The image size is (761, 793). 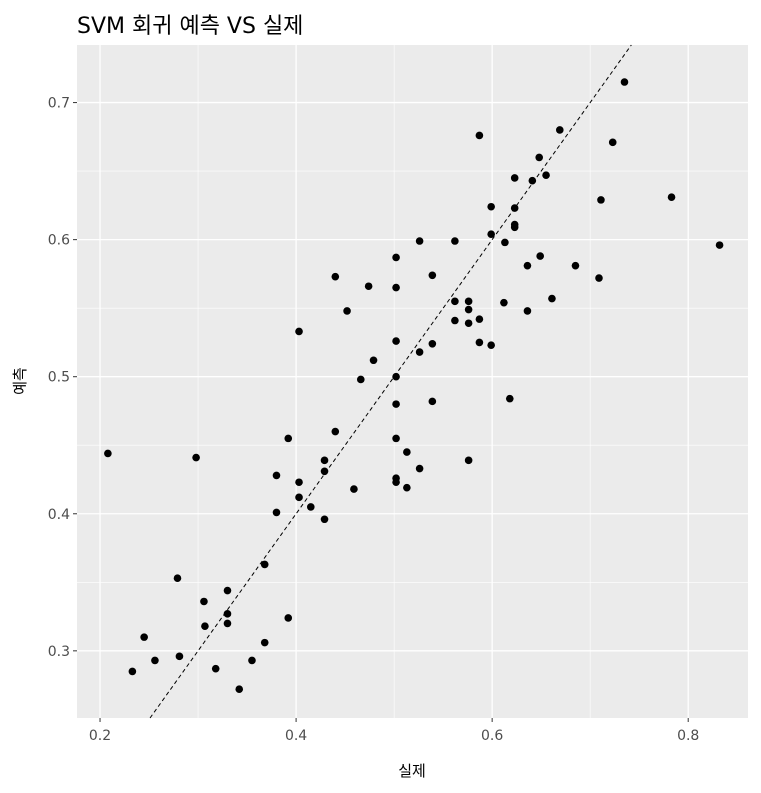 What do you see at coordinates (412, 771) in the screenshot?
I see `x-axis-label: 실제` at bounding box center [412, 771].